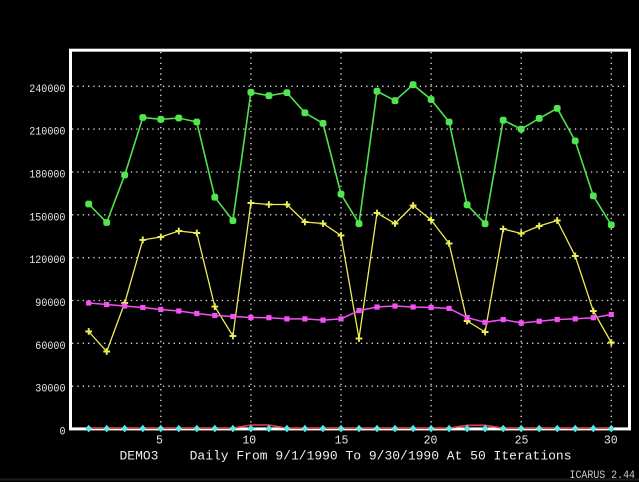  What do you see at coordinates (431, 440) in the screenshot?
I see `svg-text: 20` at bounding box center [431, 440].